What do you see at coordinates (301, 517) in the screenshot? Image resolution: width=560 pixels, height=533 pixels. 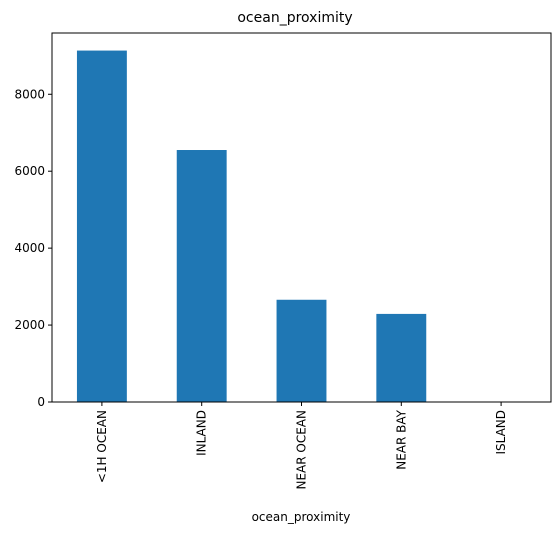 I see `x-axis-label: ocean_proximity` at bounding box center [301, 517].